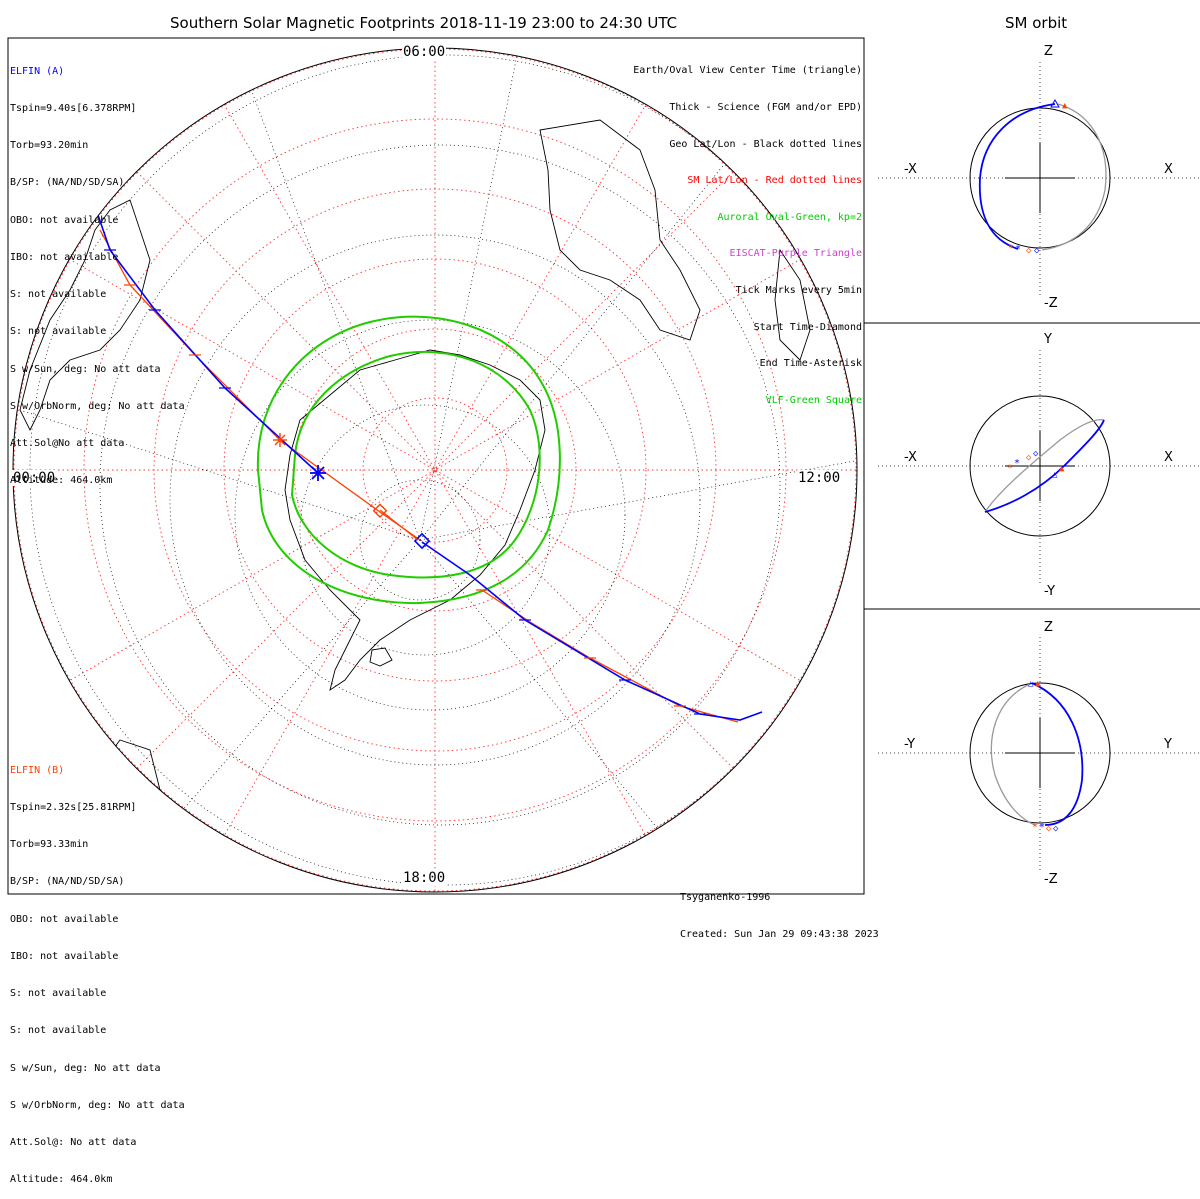 Image resolution: width=1200 pixels, height=1199 pixels. Describe the element at coordinates (795, 254) in the screenshot. I see `legend-item: EISCAT-Purple Triangle` at that location.